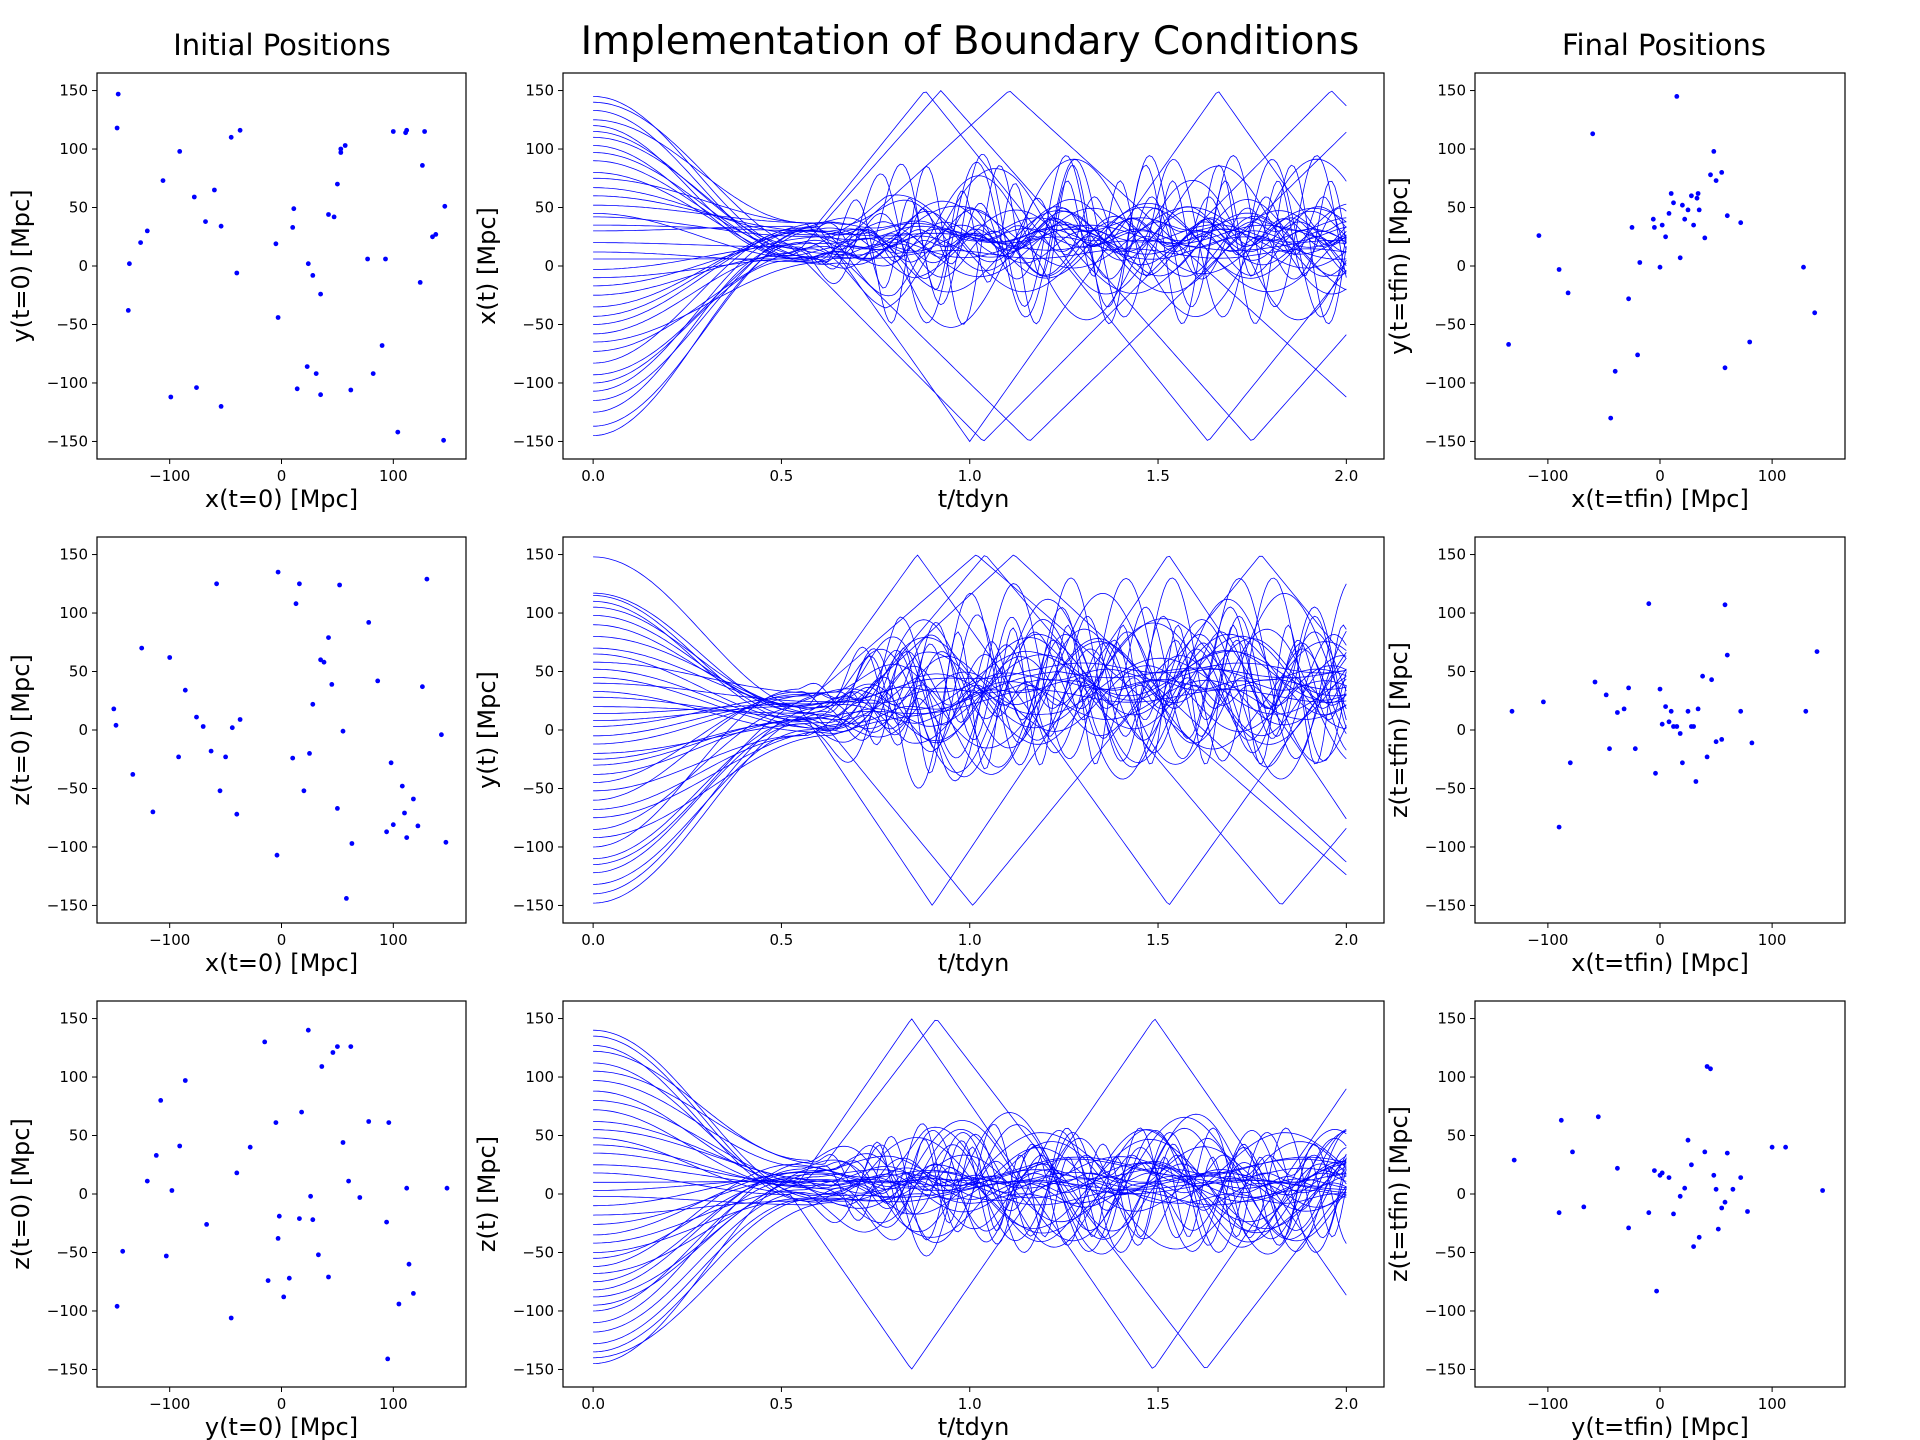 The height and width of the screenshot is (1440, 1920). What do you see at coordinates (544, 1136) in the screenshot?
I see `y-tick-label: 50` at bounding box center [544, 1136].